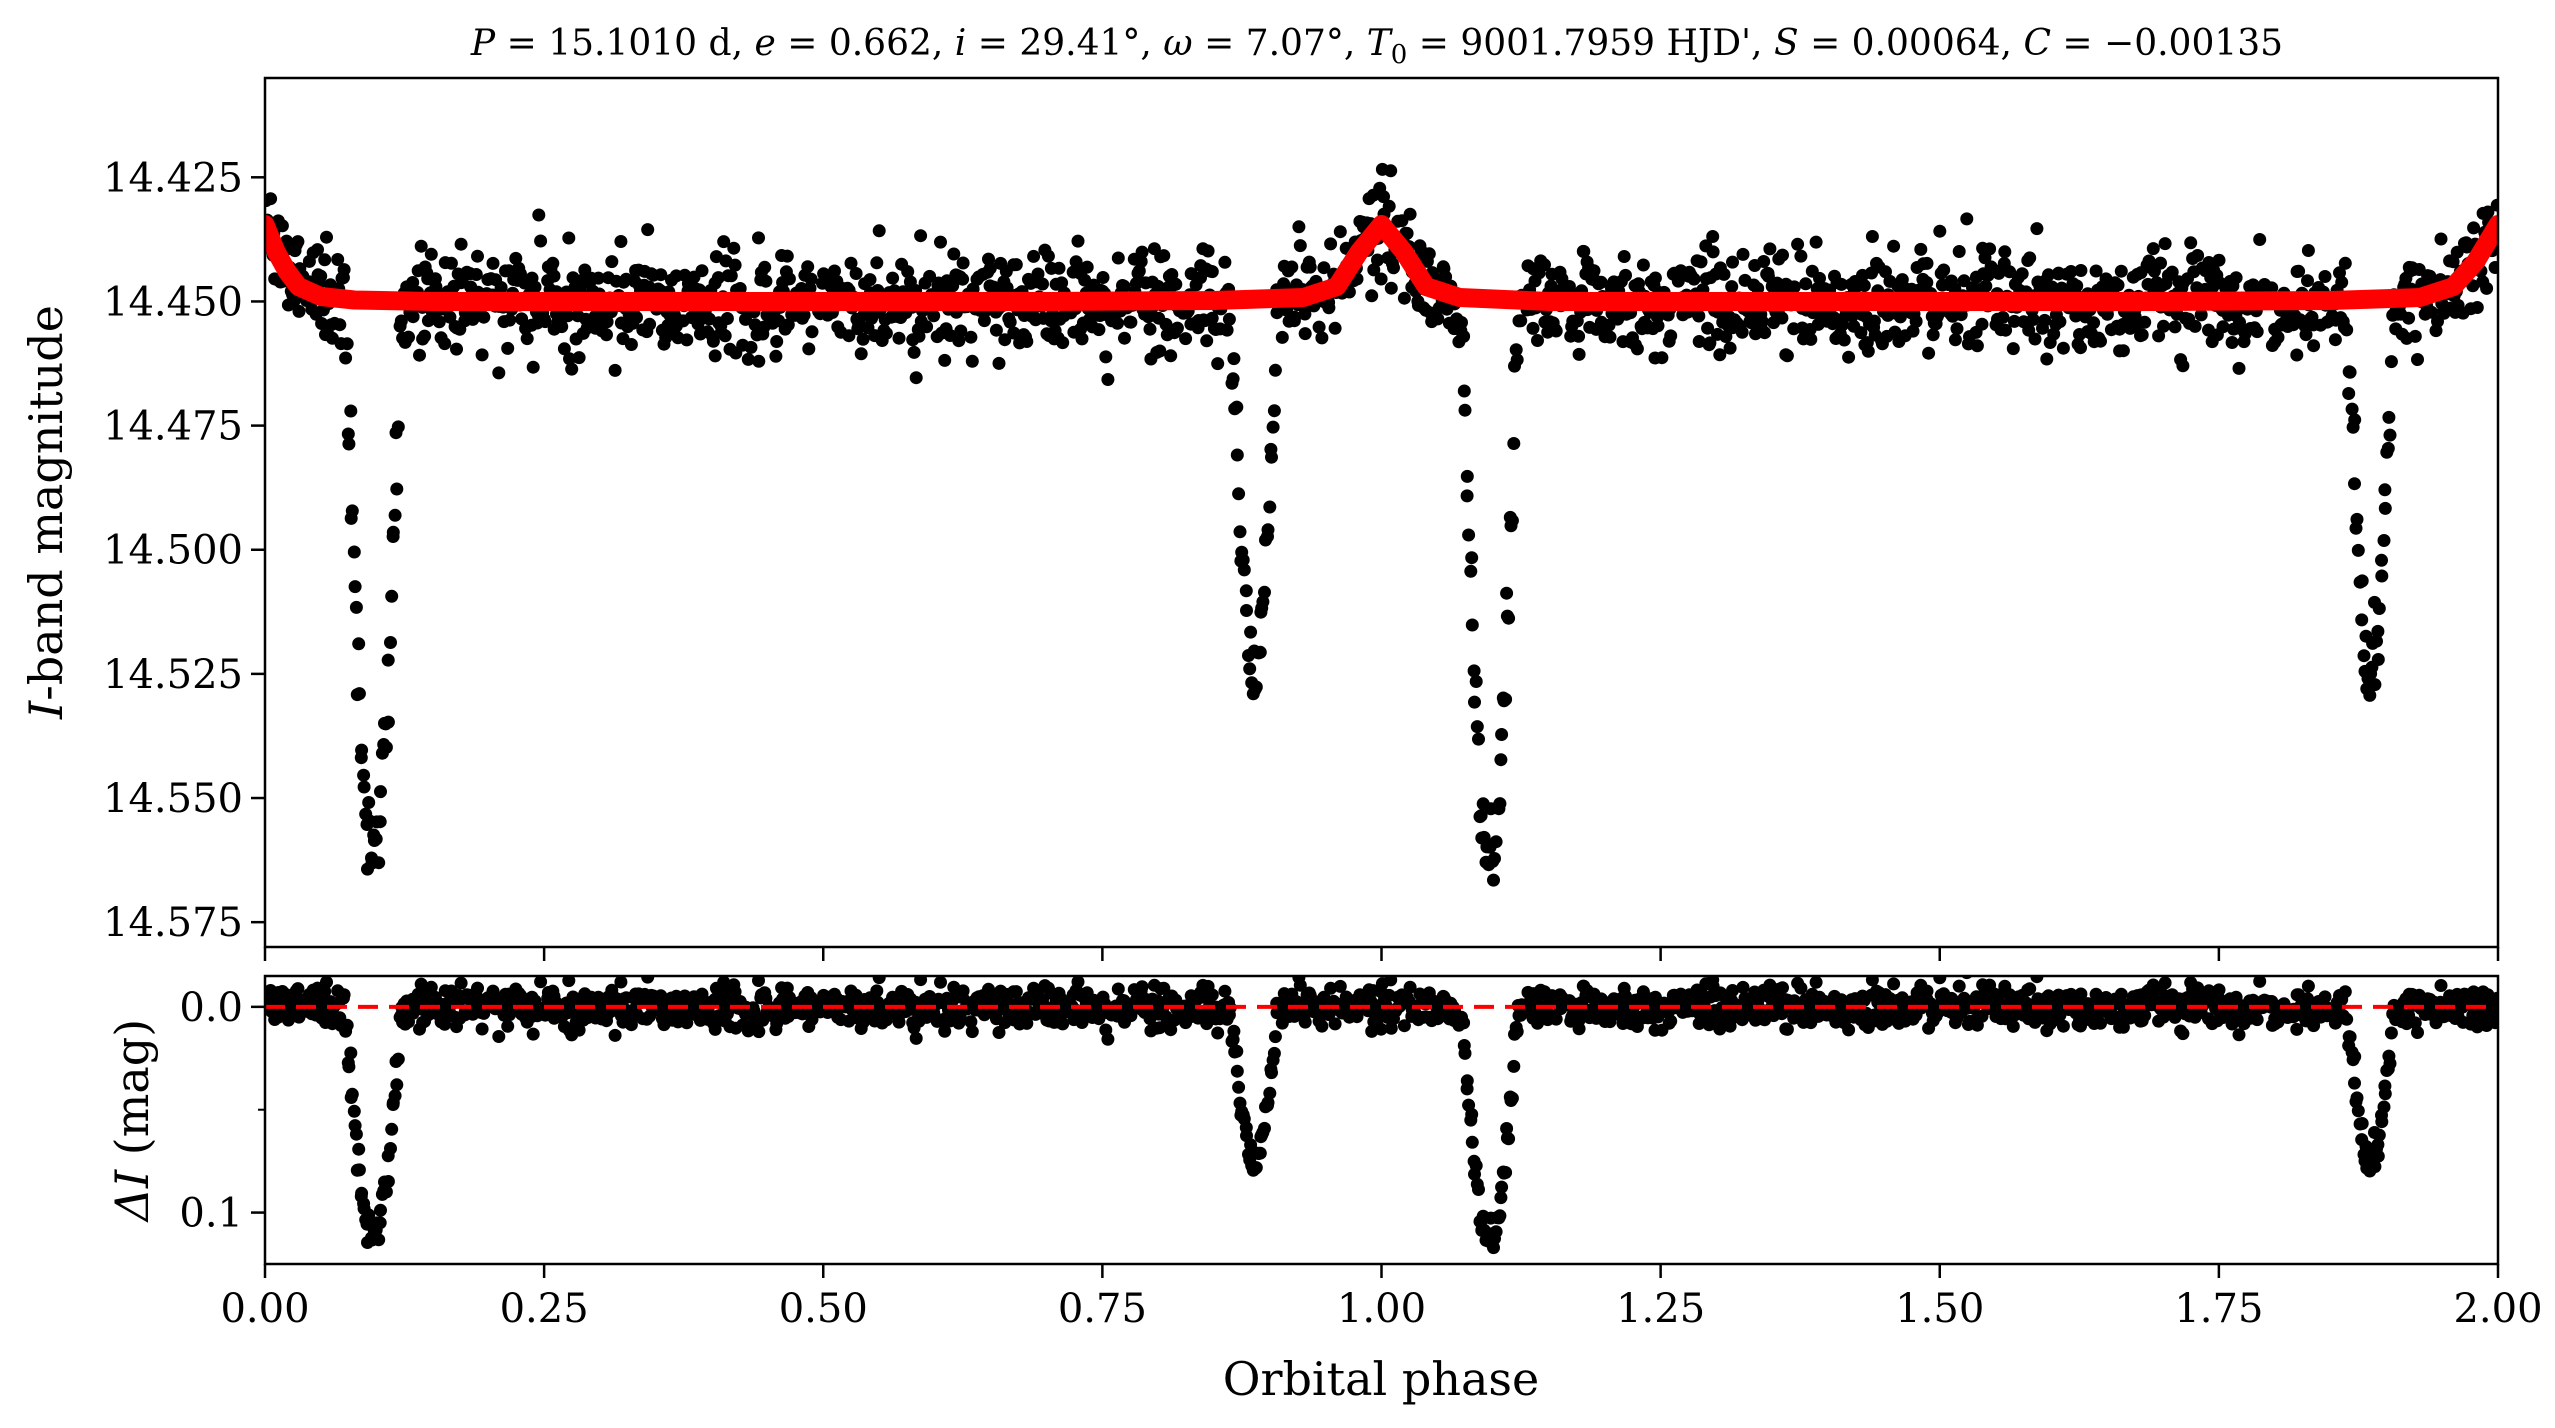 This screenshot has height=1428, width=2555. I want to click on x-tick-label: 1.00, so click(1381, 1309).